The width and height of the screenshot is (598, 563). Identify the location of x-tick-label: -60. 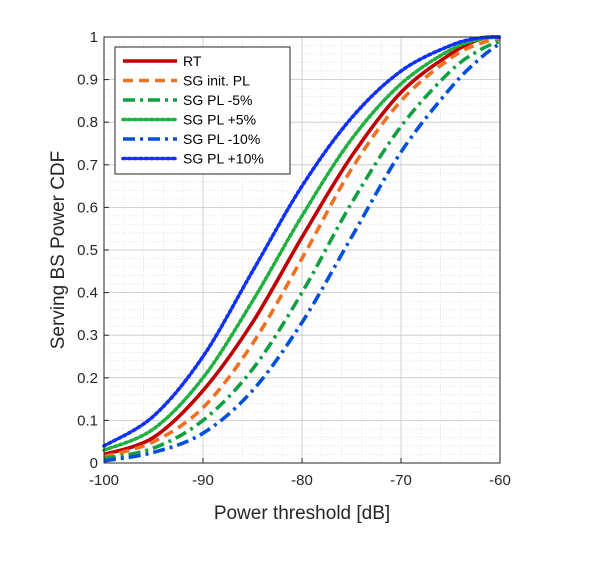
(500, 480).